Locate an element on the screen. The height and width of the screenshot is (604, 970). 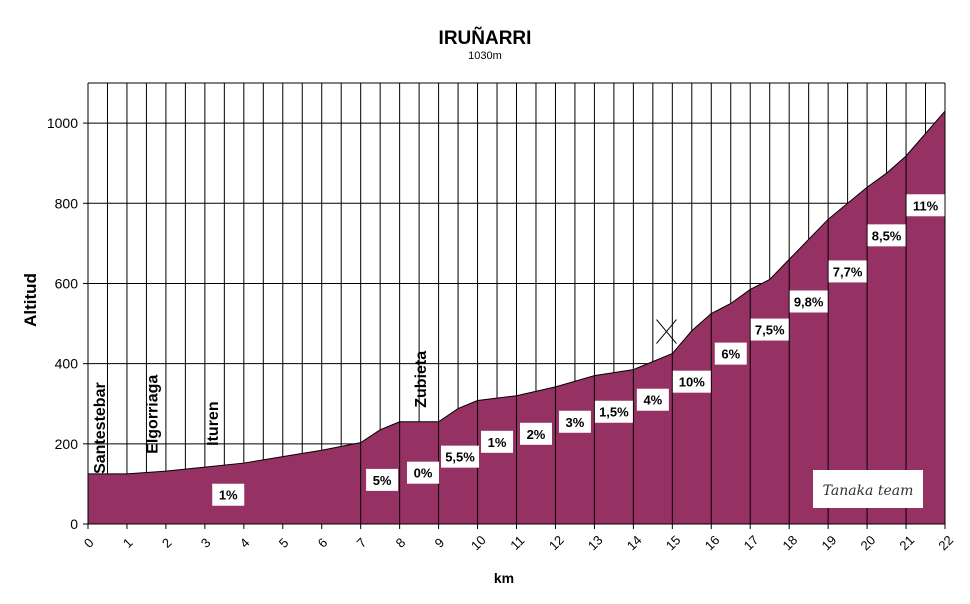
gradient-label: 6% is located at coordinates (730, 354).